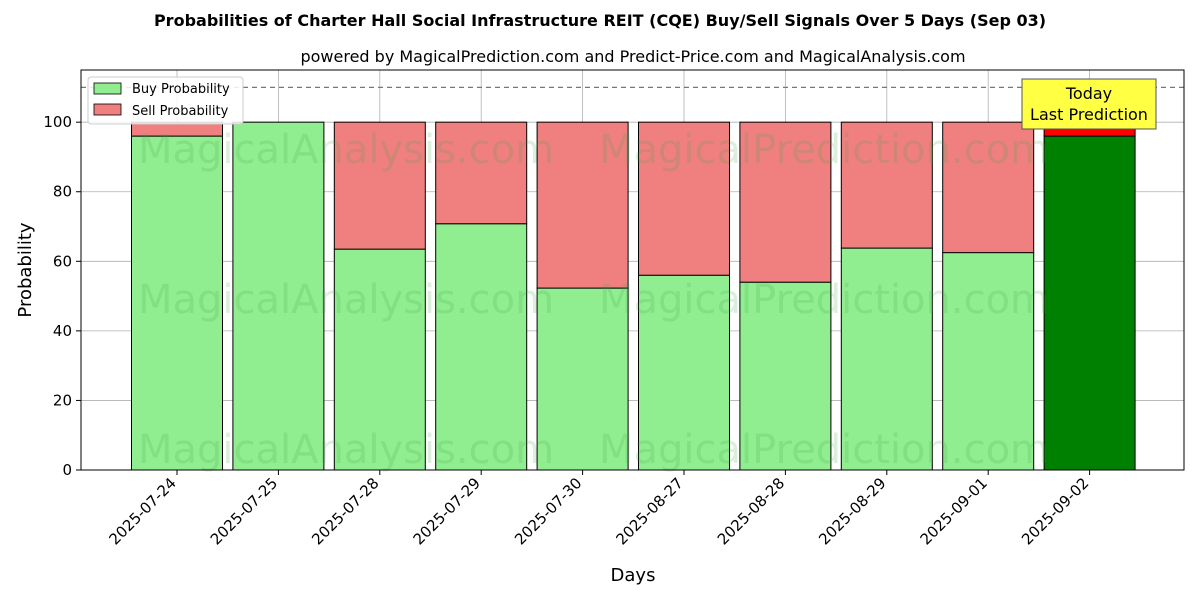 The height and width of the screenshot is (600, 1200). What do you see at coordinates (62, 331) in the screenshot?
I see `y-tick-label: 40` at bounding box center [62, 331].